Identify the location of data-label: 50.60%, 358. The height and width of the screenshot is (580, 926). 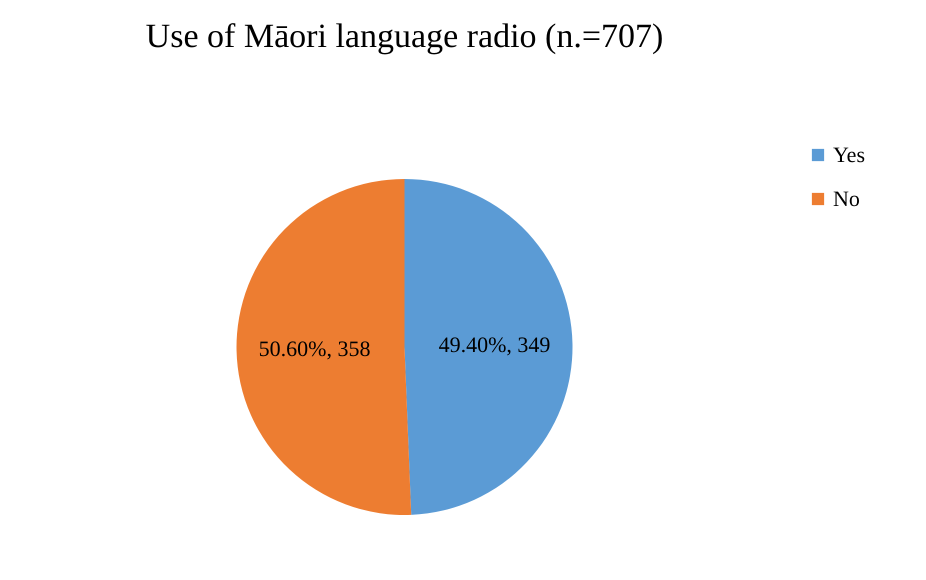
(314, 348).